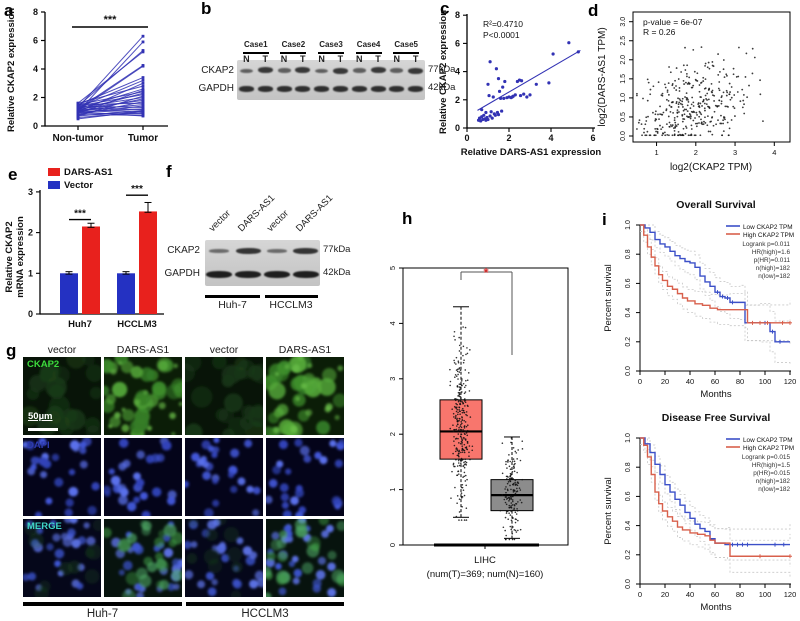  I want to click on panel-f-protein-gapdh: GAPDH, so click(182, 273).